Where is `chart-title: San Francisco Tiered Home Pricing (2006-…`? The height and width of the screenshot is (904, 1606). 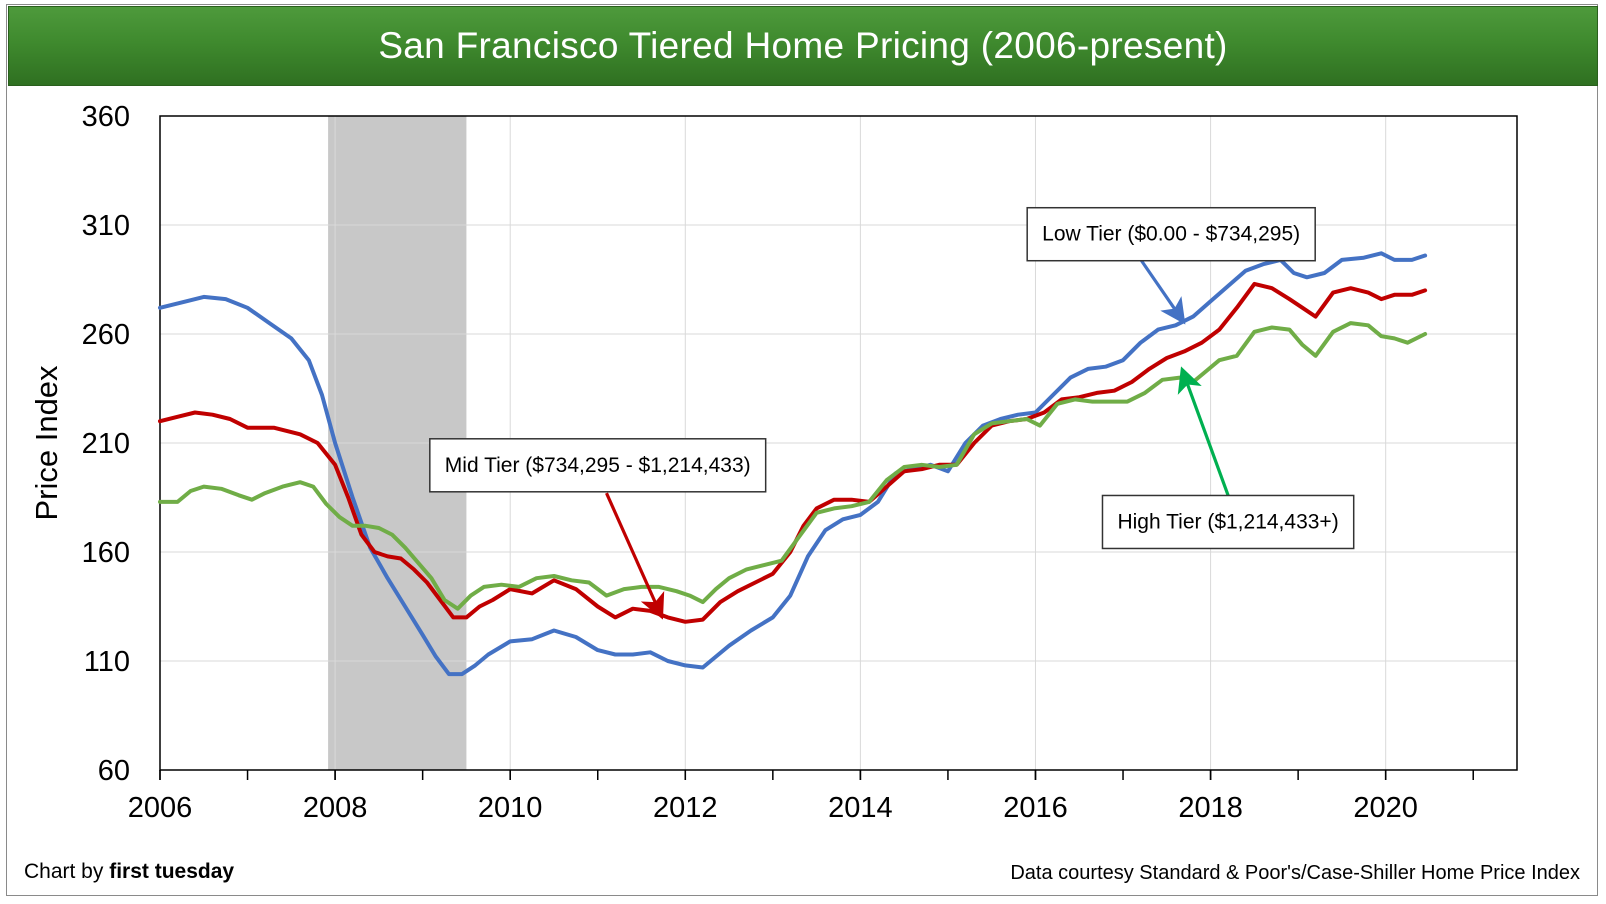 chart-title: San Francisco Tiered Home Pricing (2006-… is located at coordinates (803, 45).